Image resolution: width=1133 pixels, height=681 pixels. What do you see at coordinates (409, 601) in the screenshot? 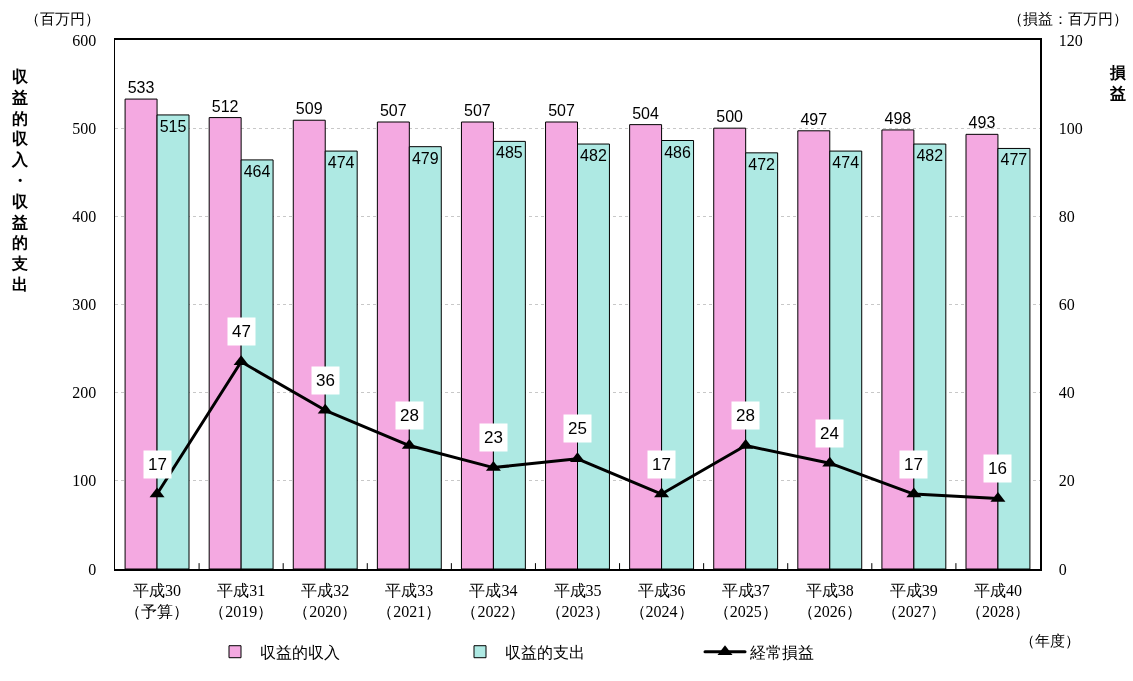
I see `x-tick-label: 平成33 （2021）` at bounding box center [409, 601].